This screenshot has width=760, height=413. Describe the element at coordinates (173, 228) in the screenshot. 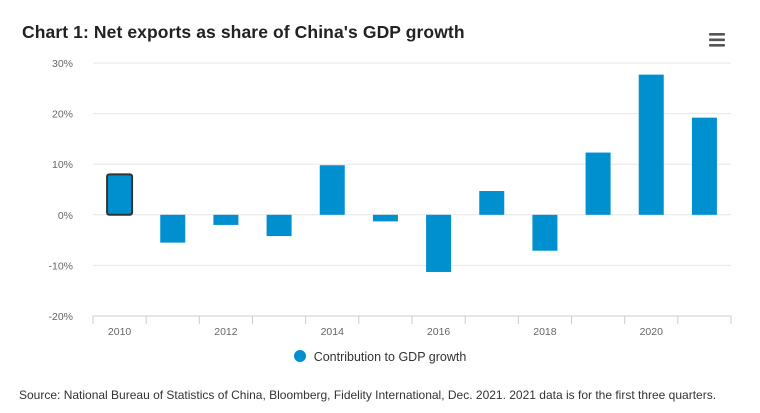

I see `bar-2011` at that location.